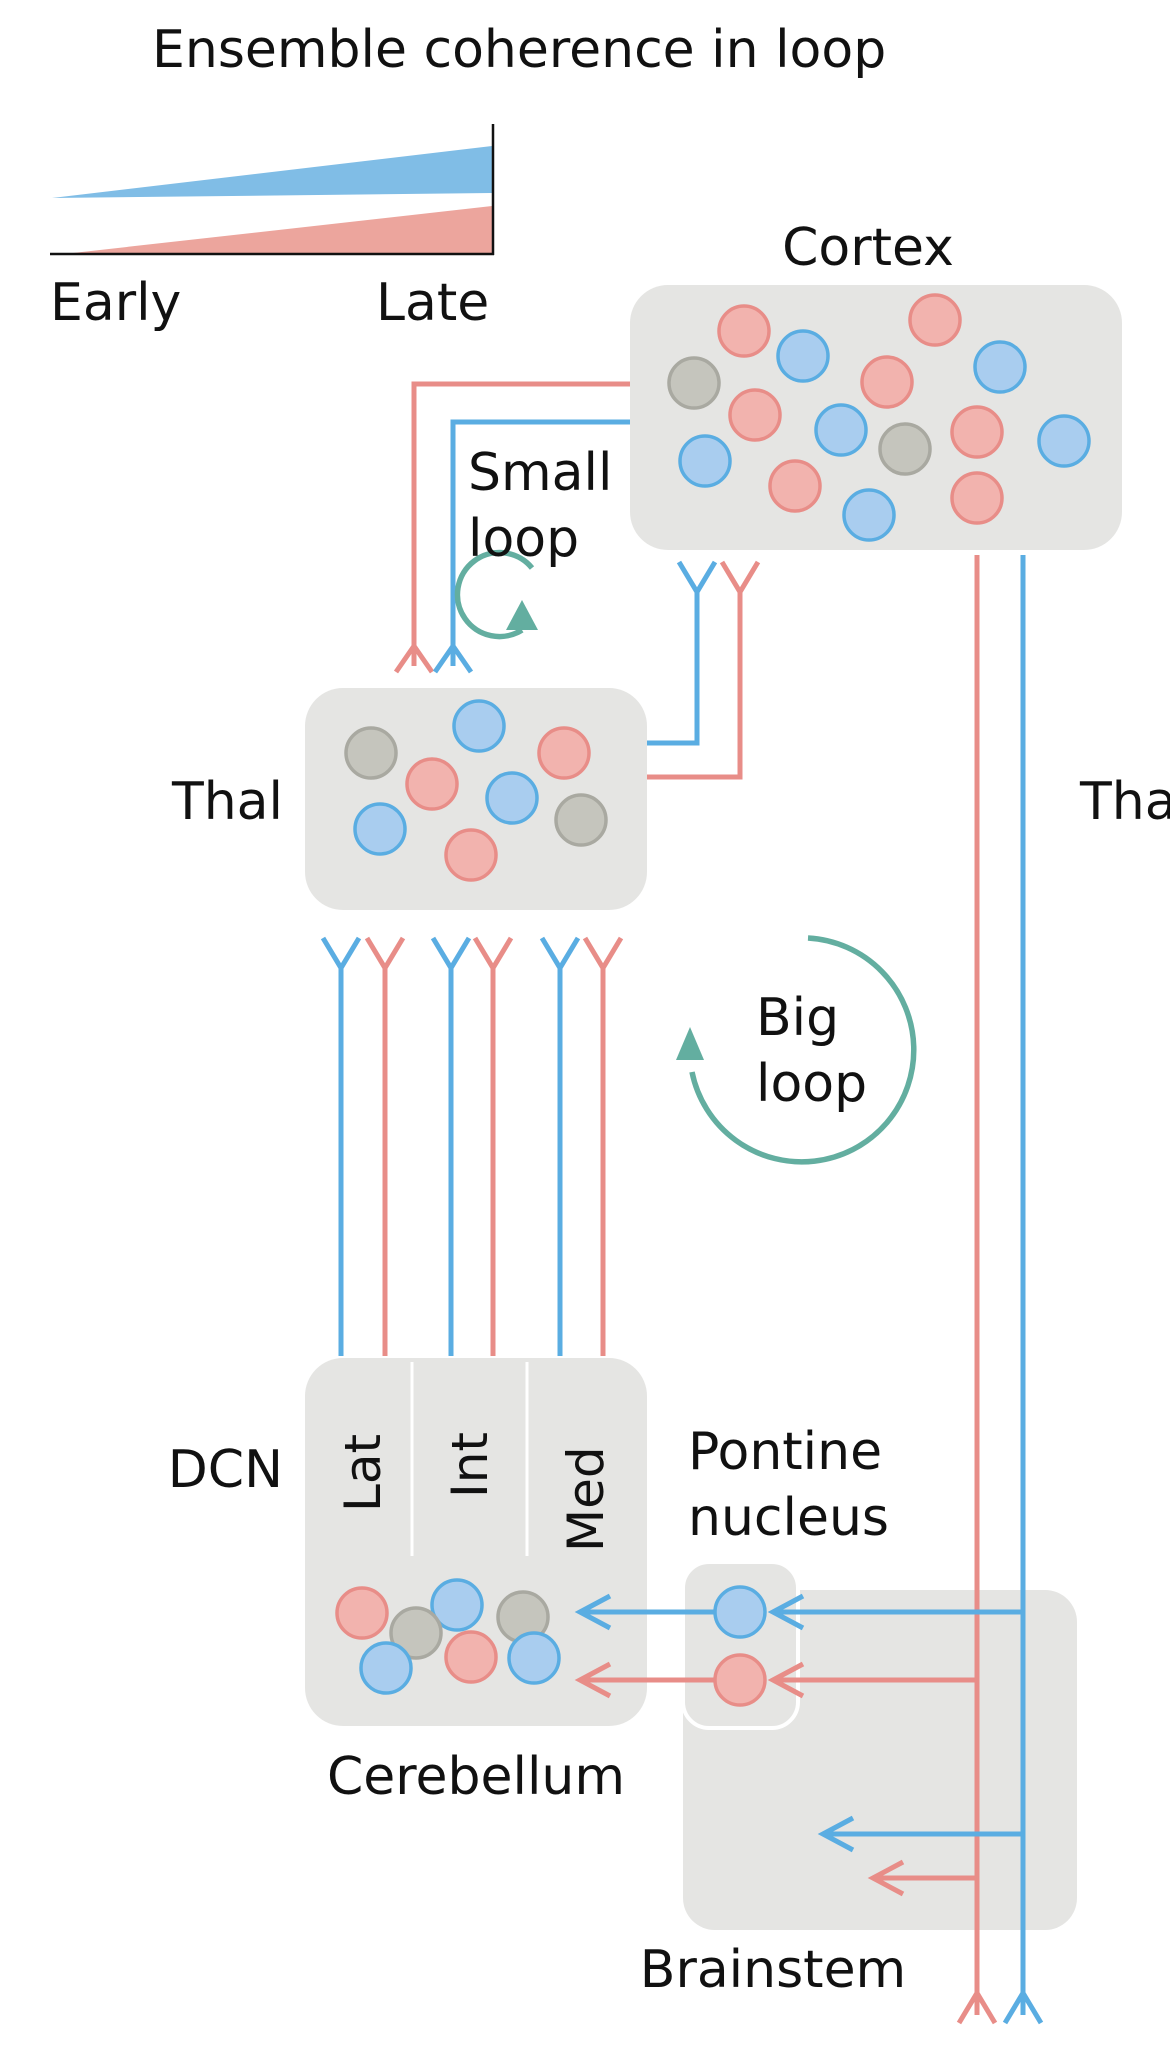  I want to click on thal-to-cortex-wires, so click(704, 670).